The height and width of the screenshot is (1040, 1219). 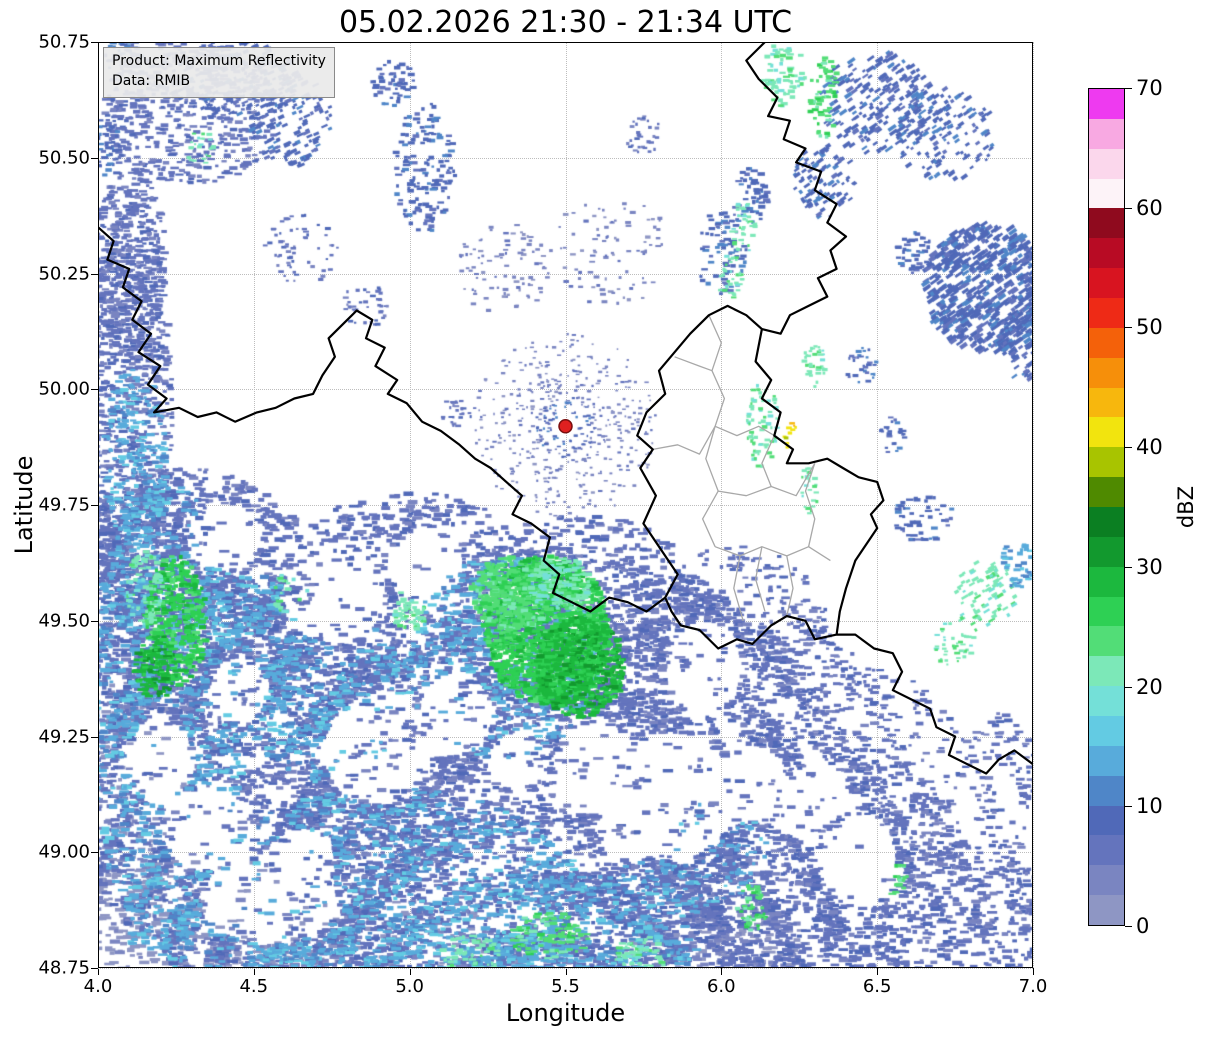 I want to click on x-axis-label: Longitude, so click(x=565, y=1013).